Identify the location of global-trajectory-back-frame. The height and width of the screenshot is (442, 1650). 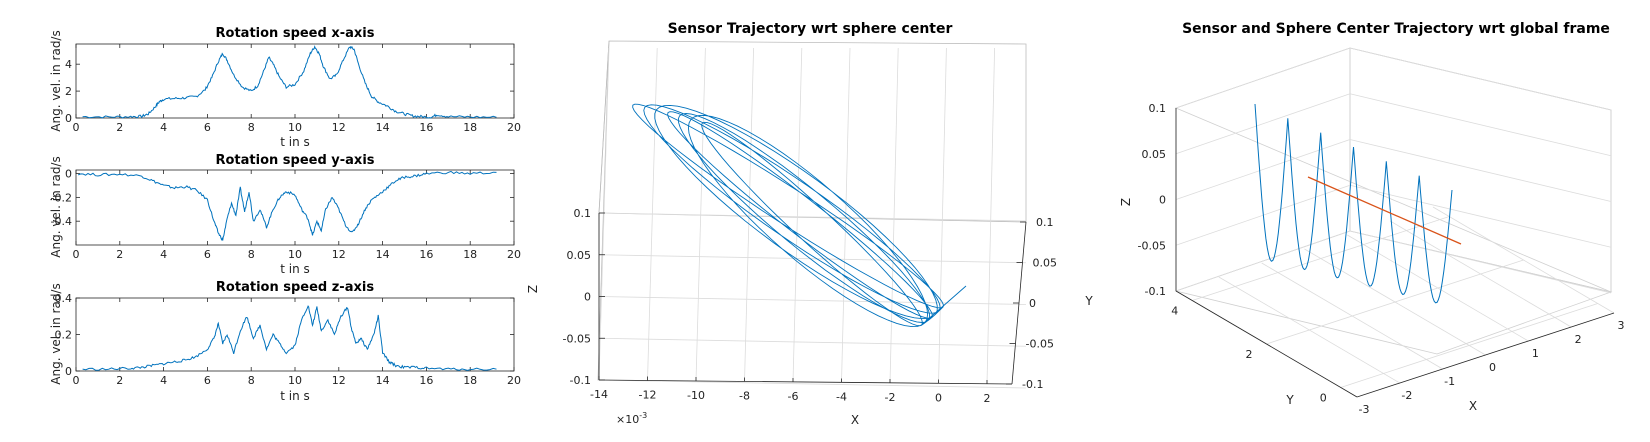
(1393, 170).